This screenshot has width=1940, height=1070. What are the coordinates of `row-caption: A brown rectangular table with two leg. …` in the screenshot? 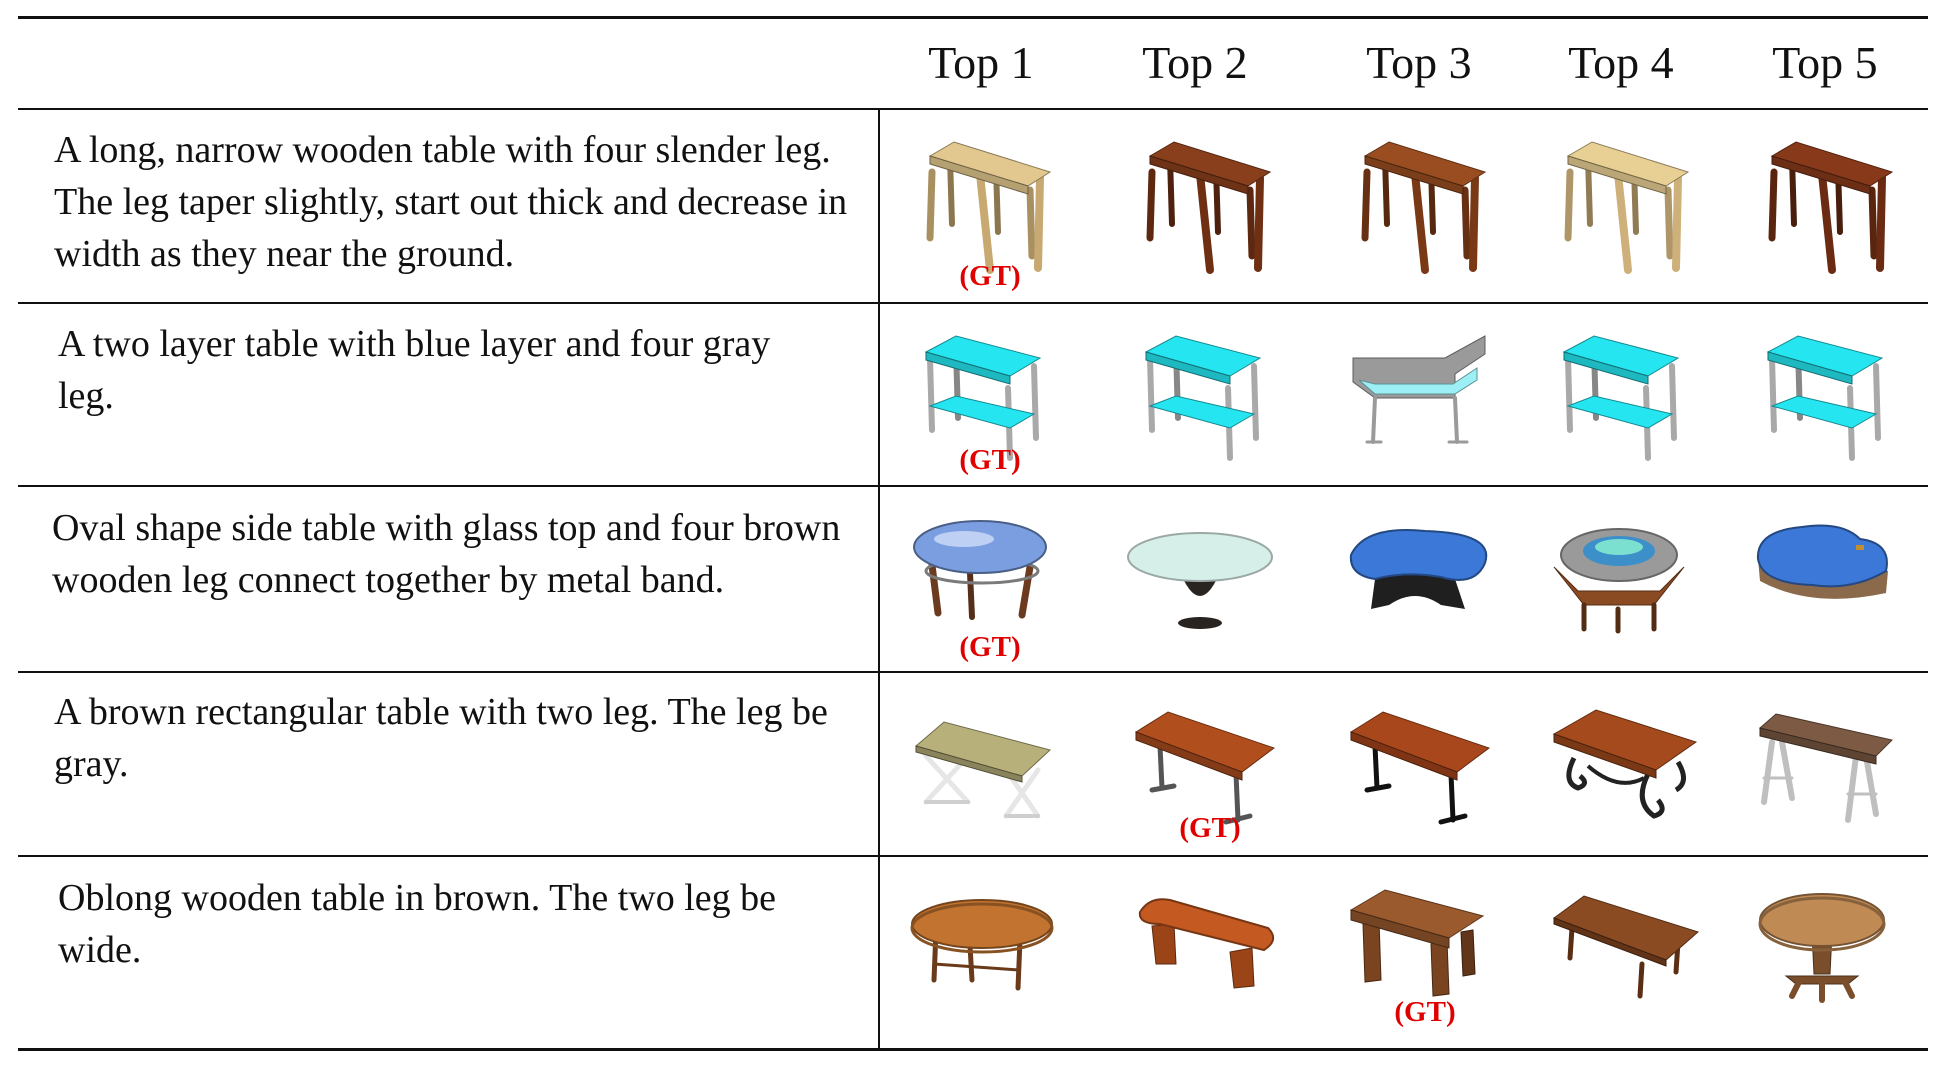 It's located at (441, 738).